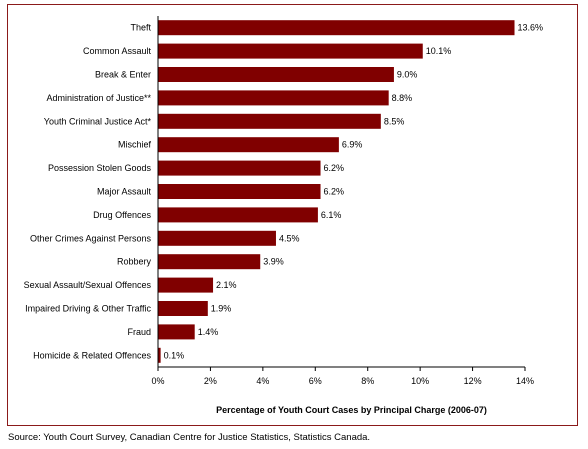 Image resolution: width=588 pixels, height=449 pixels. Describe the element at coordinates (134, 262) in the screenshot. I see `category-label: Robbery` at that location.